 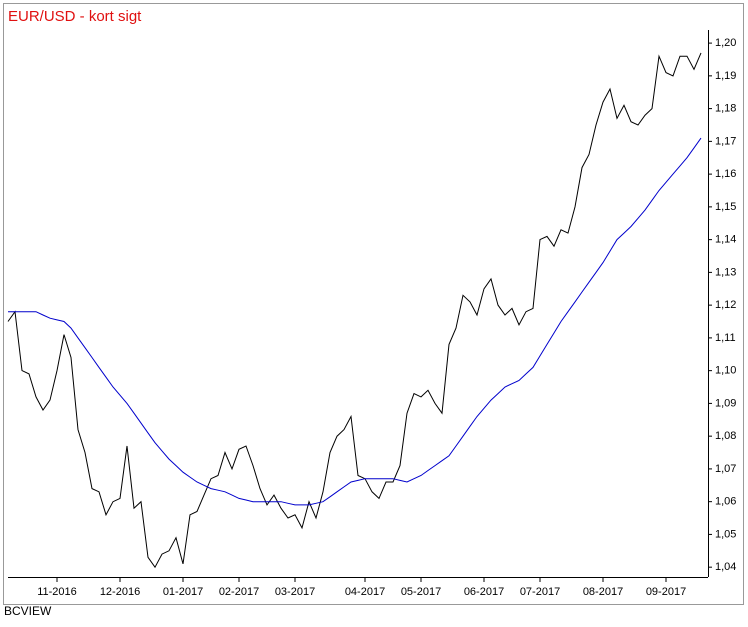 What do you see at coordinates (725, 338) in the screenshot?
I see `y-tick-label: 1,11` at bounding box center [725, 338].